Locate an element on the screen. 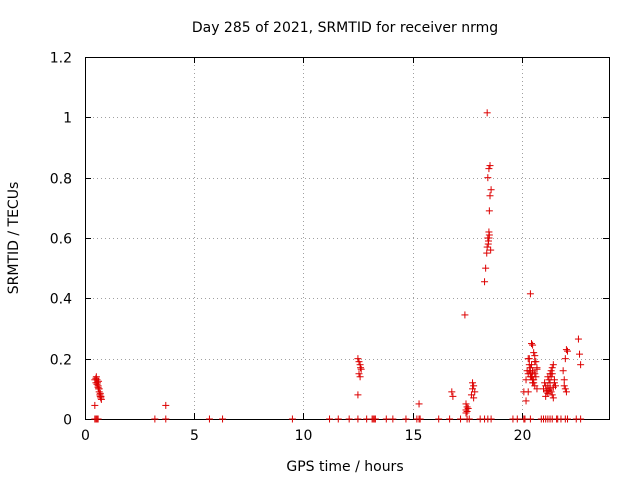 The image size is (640, 480). y-tick-label: 0.2 is located at coordinates (61, 361).